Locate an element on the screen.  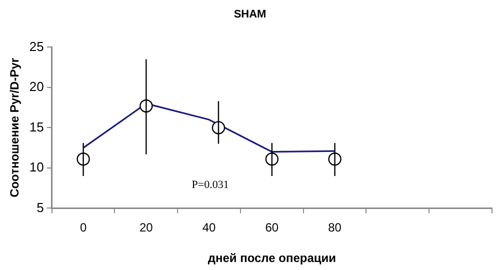
annotation: P=0.031 is located at coordinates (210, 185).